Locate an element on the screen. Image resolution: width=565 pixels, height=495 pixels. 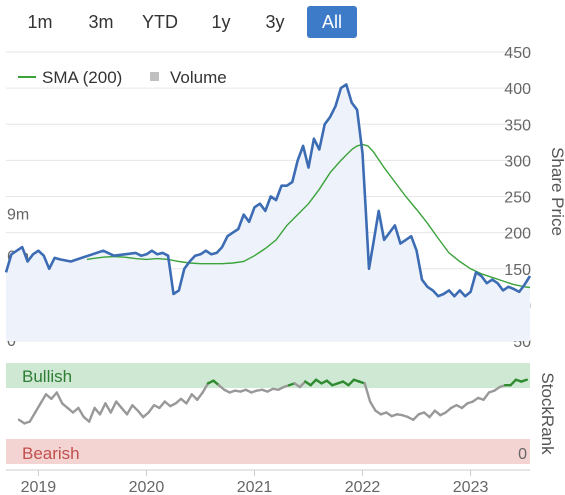
price-tick-label: 400 is located at coordinates (517, 89).